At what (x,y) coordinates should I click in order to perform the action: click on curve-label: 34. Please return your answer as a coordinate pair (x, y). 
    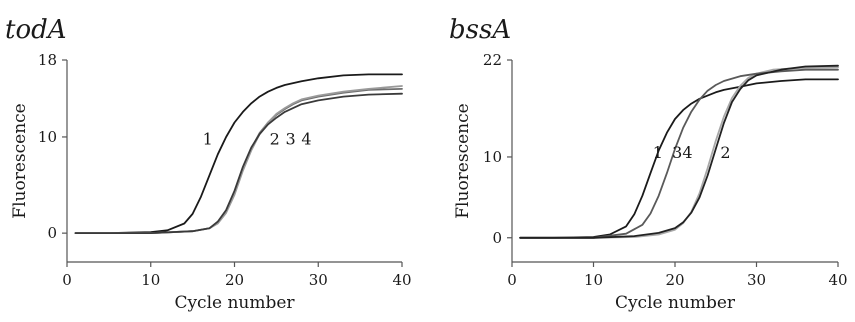
    Looking at the image, I should click on (682, 152).